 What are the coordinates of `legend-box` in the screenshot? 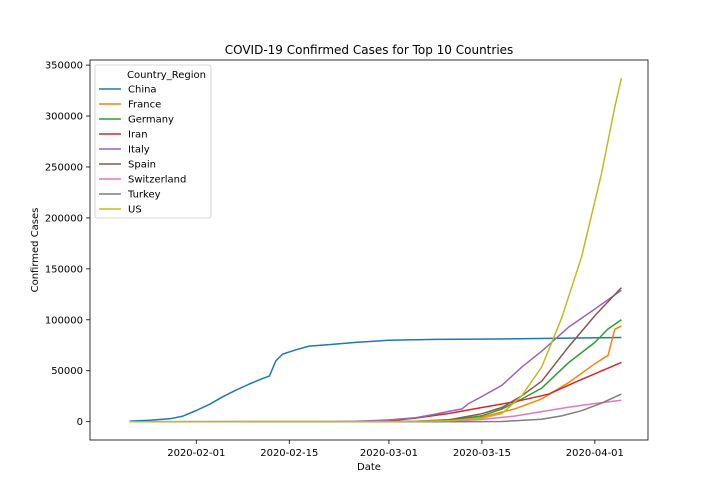 It's located at (153, 141).